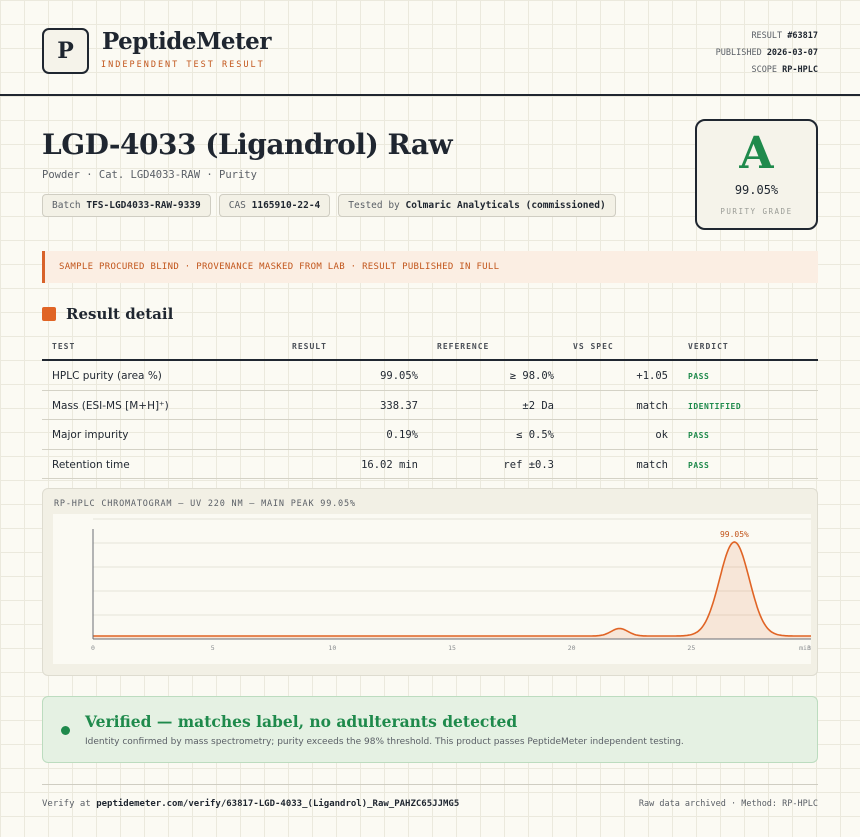 The width and height of the screenshot is (860, 837). What do you see at coordinates (49, 314) in the screenshot?
I see `section-marker-icon` at bounding box center [49, 314].